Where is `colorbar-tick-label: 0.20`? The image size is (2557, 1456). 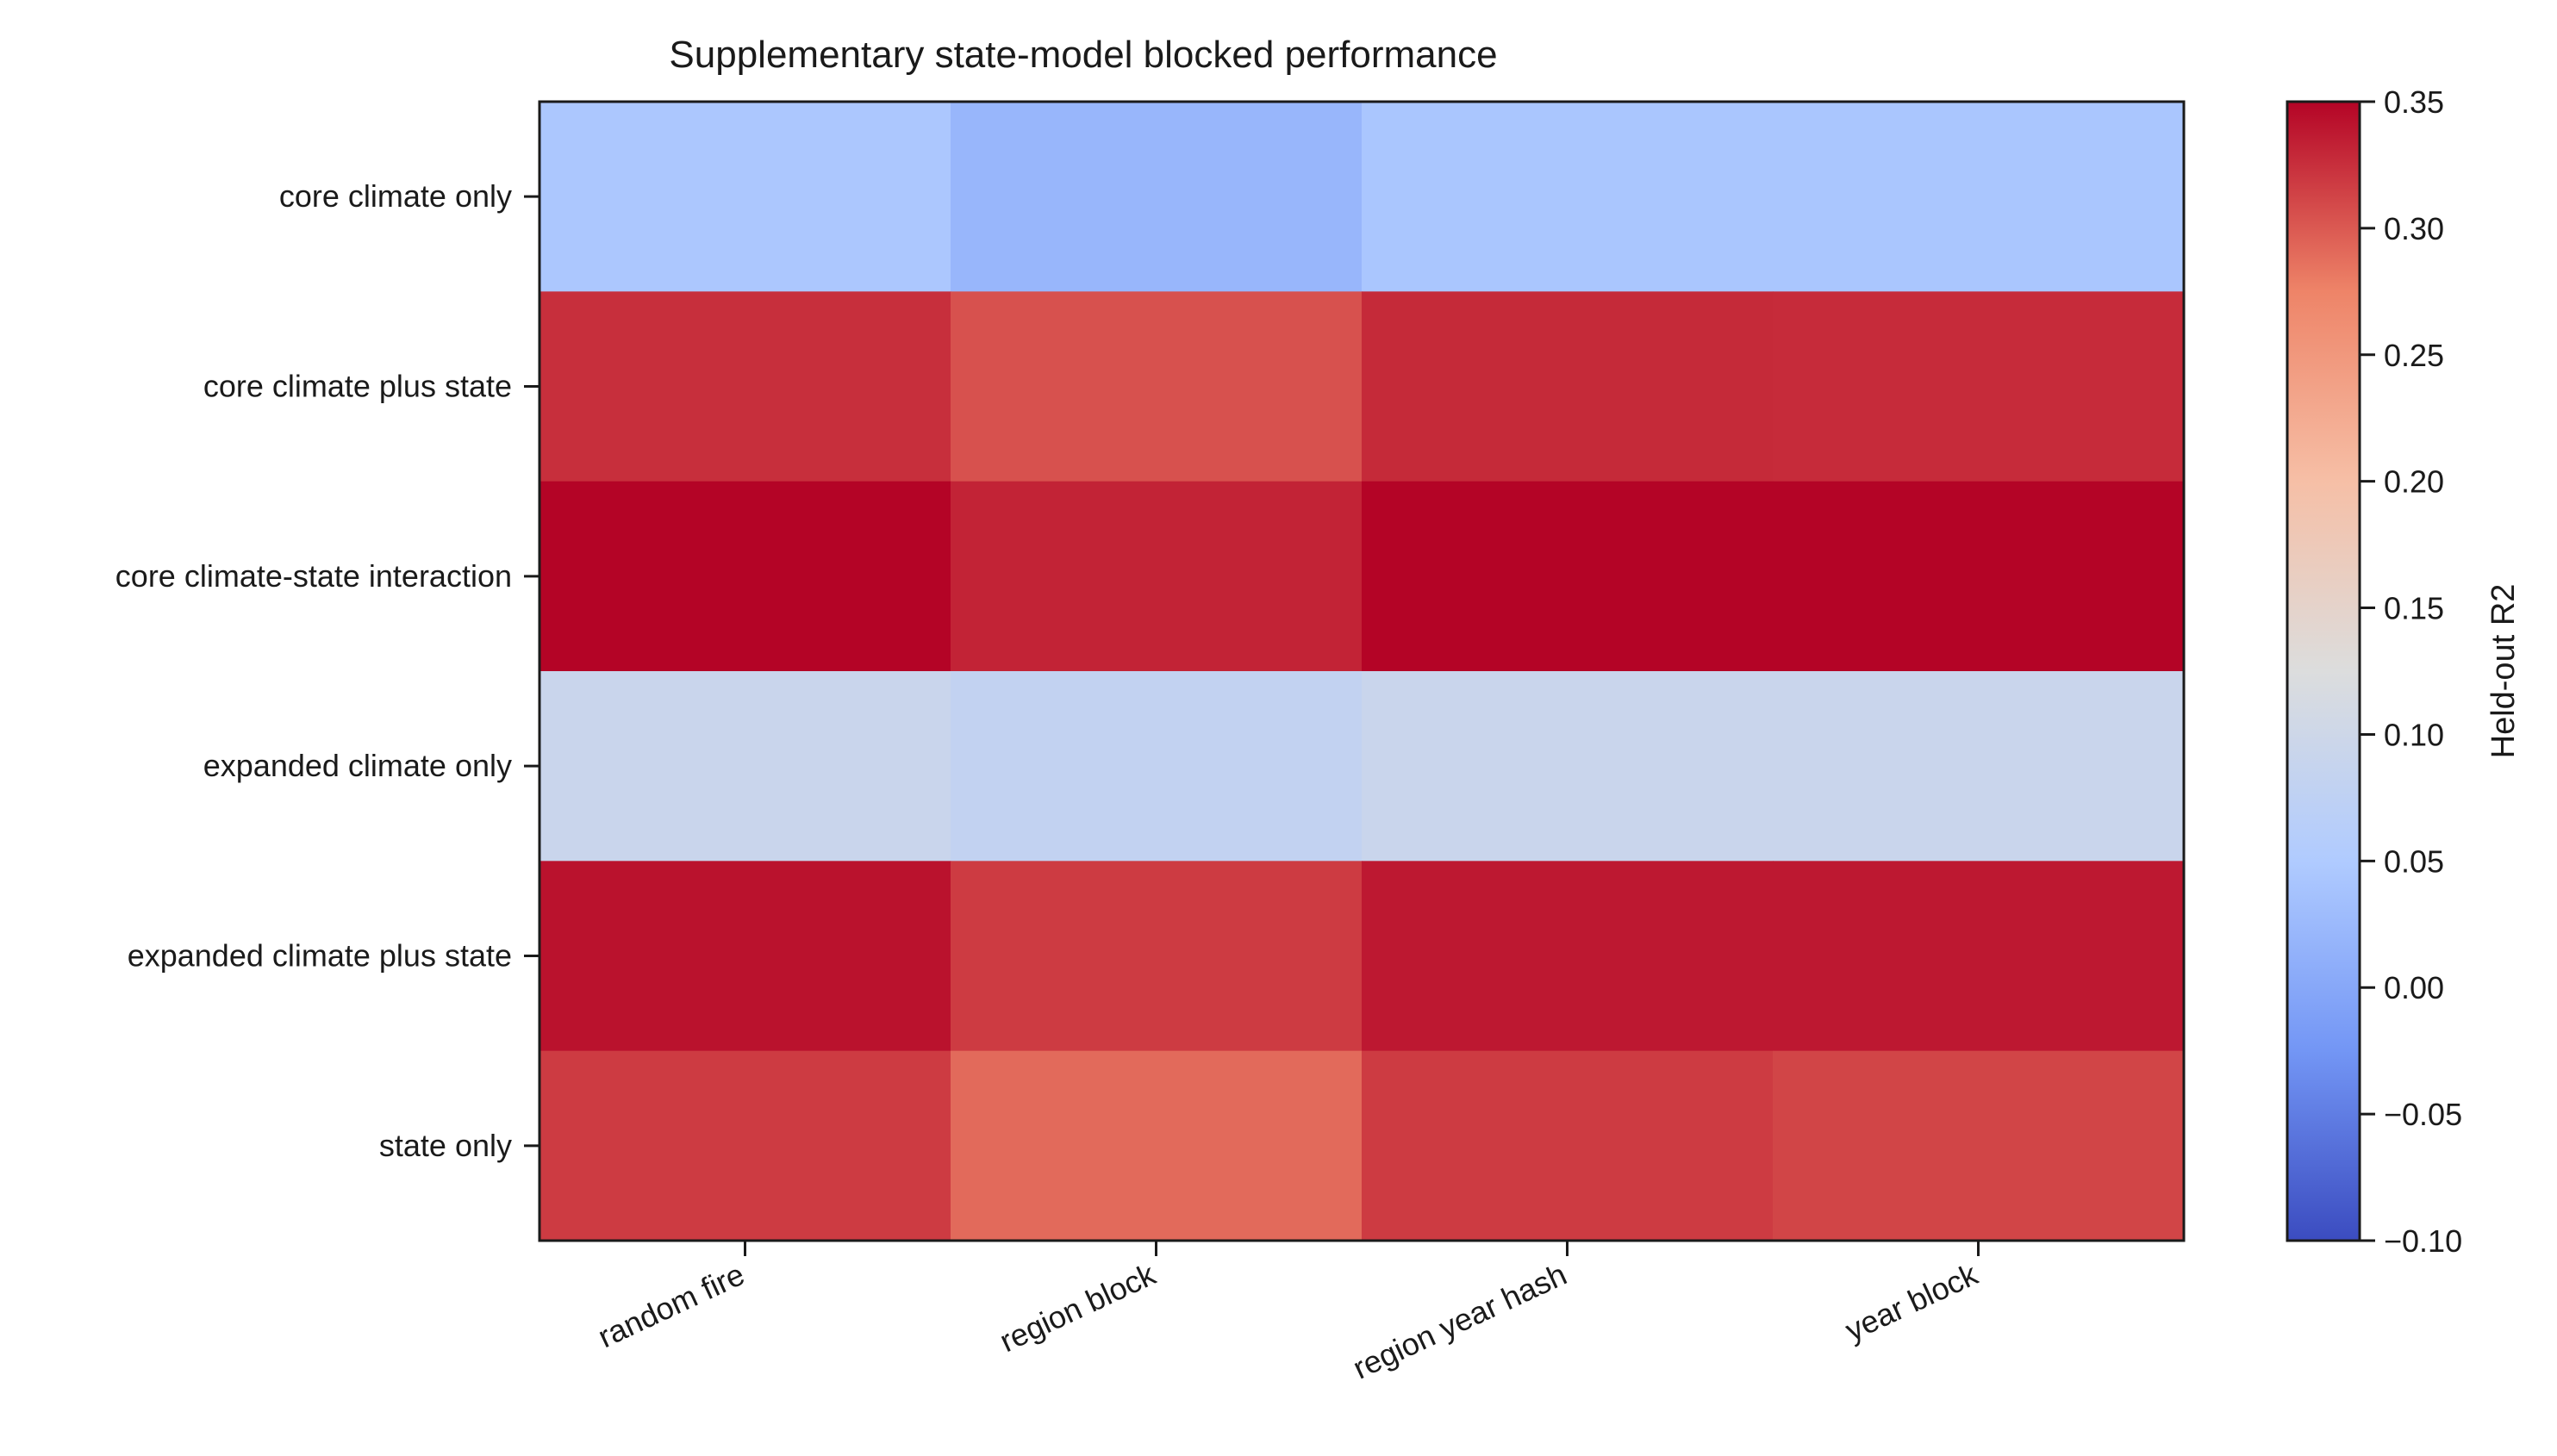 colorbar-tick-label: 0.20 is located at coordinates (2414, 482).